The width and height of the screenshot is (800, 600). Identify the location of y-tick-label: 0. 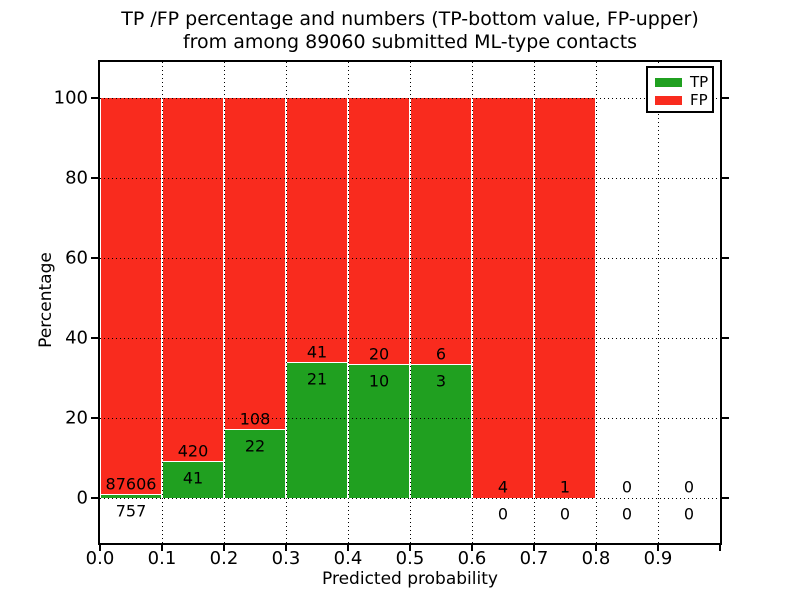
(82, 498).